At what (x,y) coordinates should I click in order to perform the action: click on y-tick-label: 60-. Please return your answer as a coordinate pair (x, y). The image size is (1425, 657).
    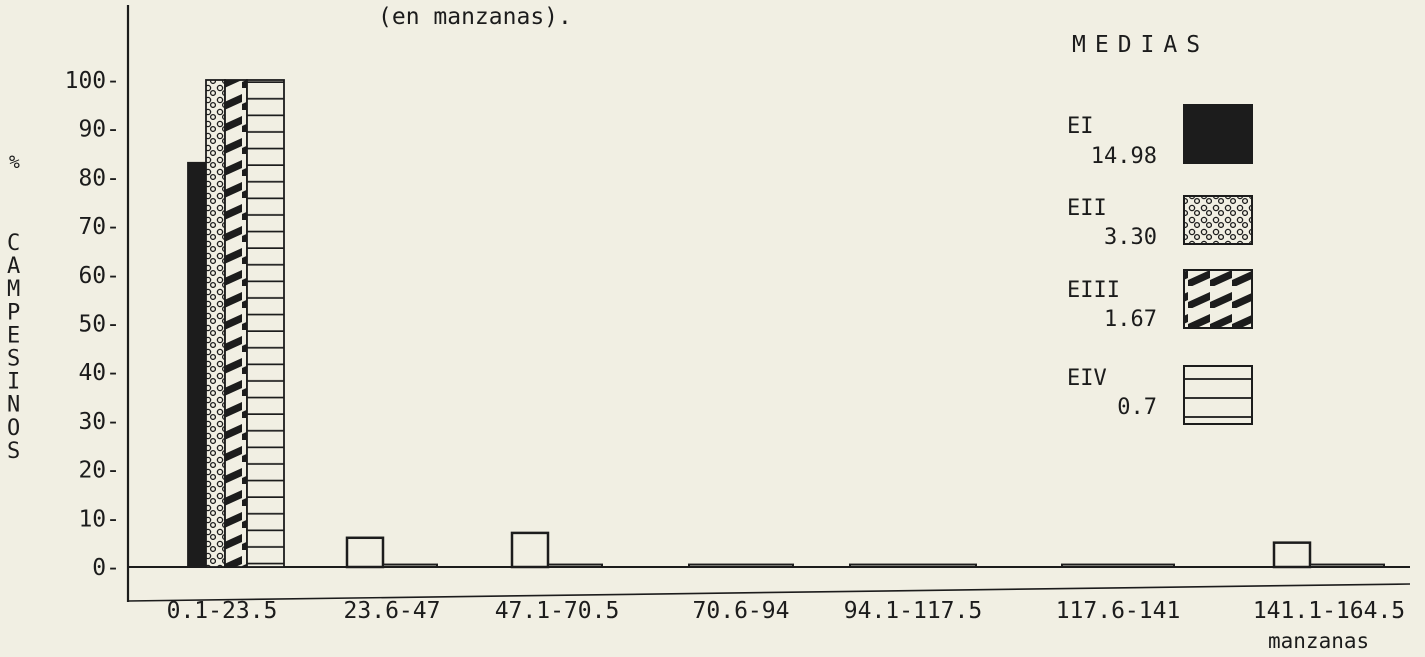
    Looking at the image, I should click on (99, 276).